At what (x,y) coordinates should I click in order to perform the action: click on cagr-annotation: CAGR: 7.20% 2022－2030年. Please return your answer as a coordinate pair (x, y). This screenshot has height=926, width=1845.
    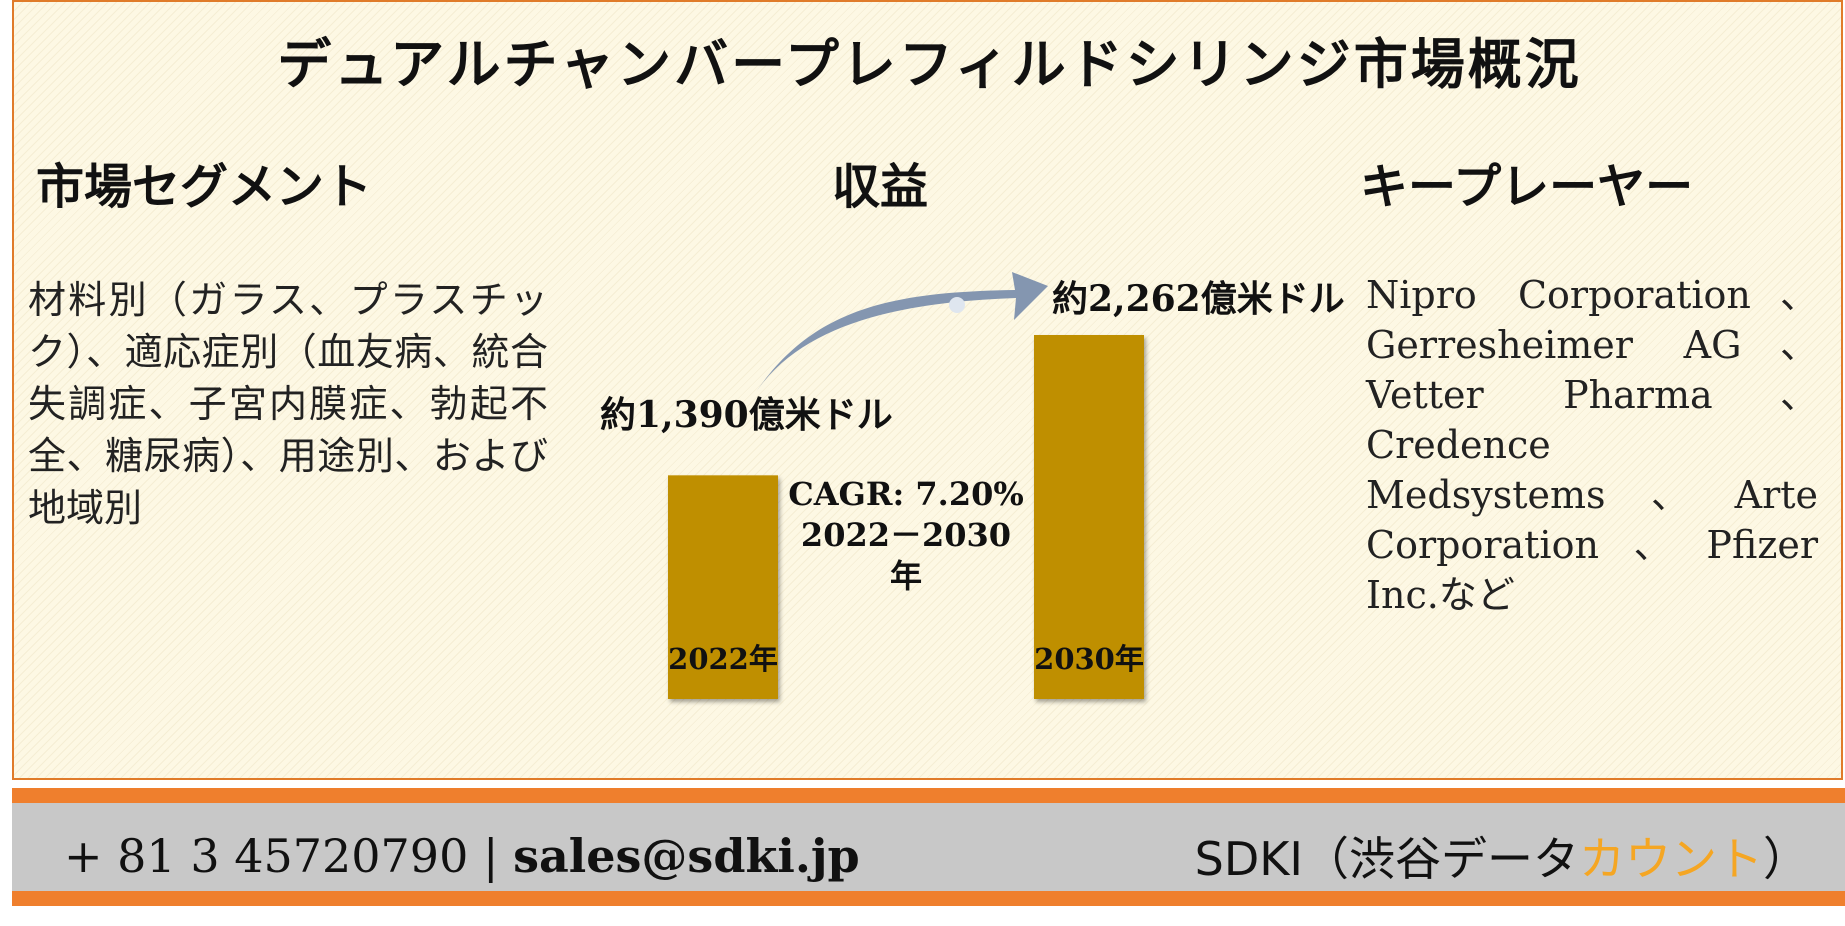
    Looking at the image, I should click on (906, 535).